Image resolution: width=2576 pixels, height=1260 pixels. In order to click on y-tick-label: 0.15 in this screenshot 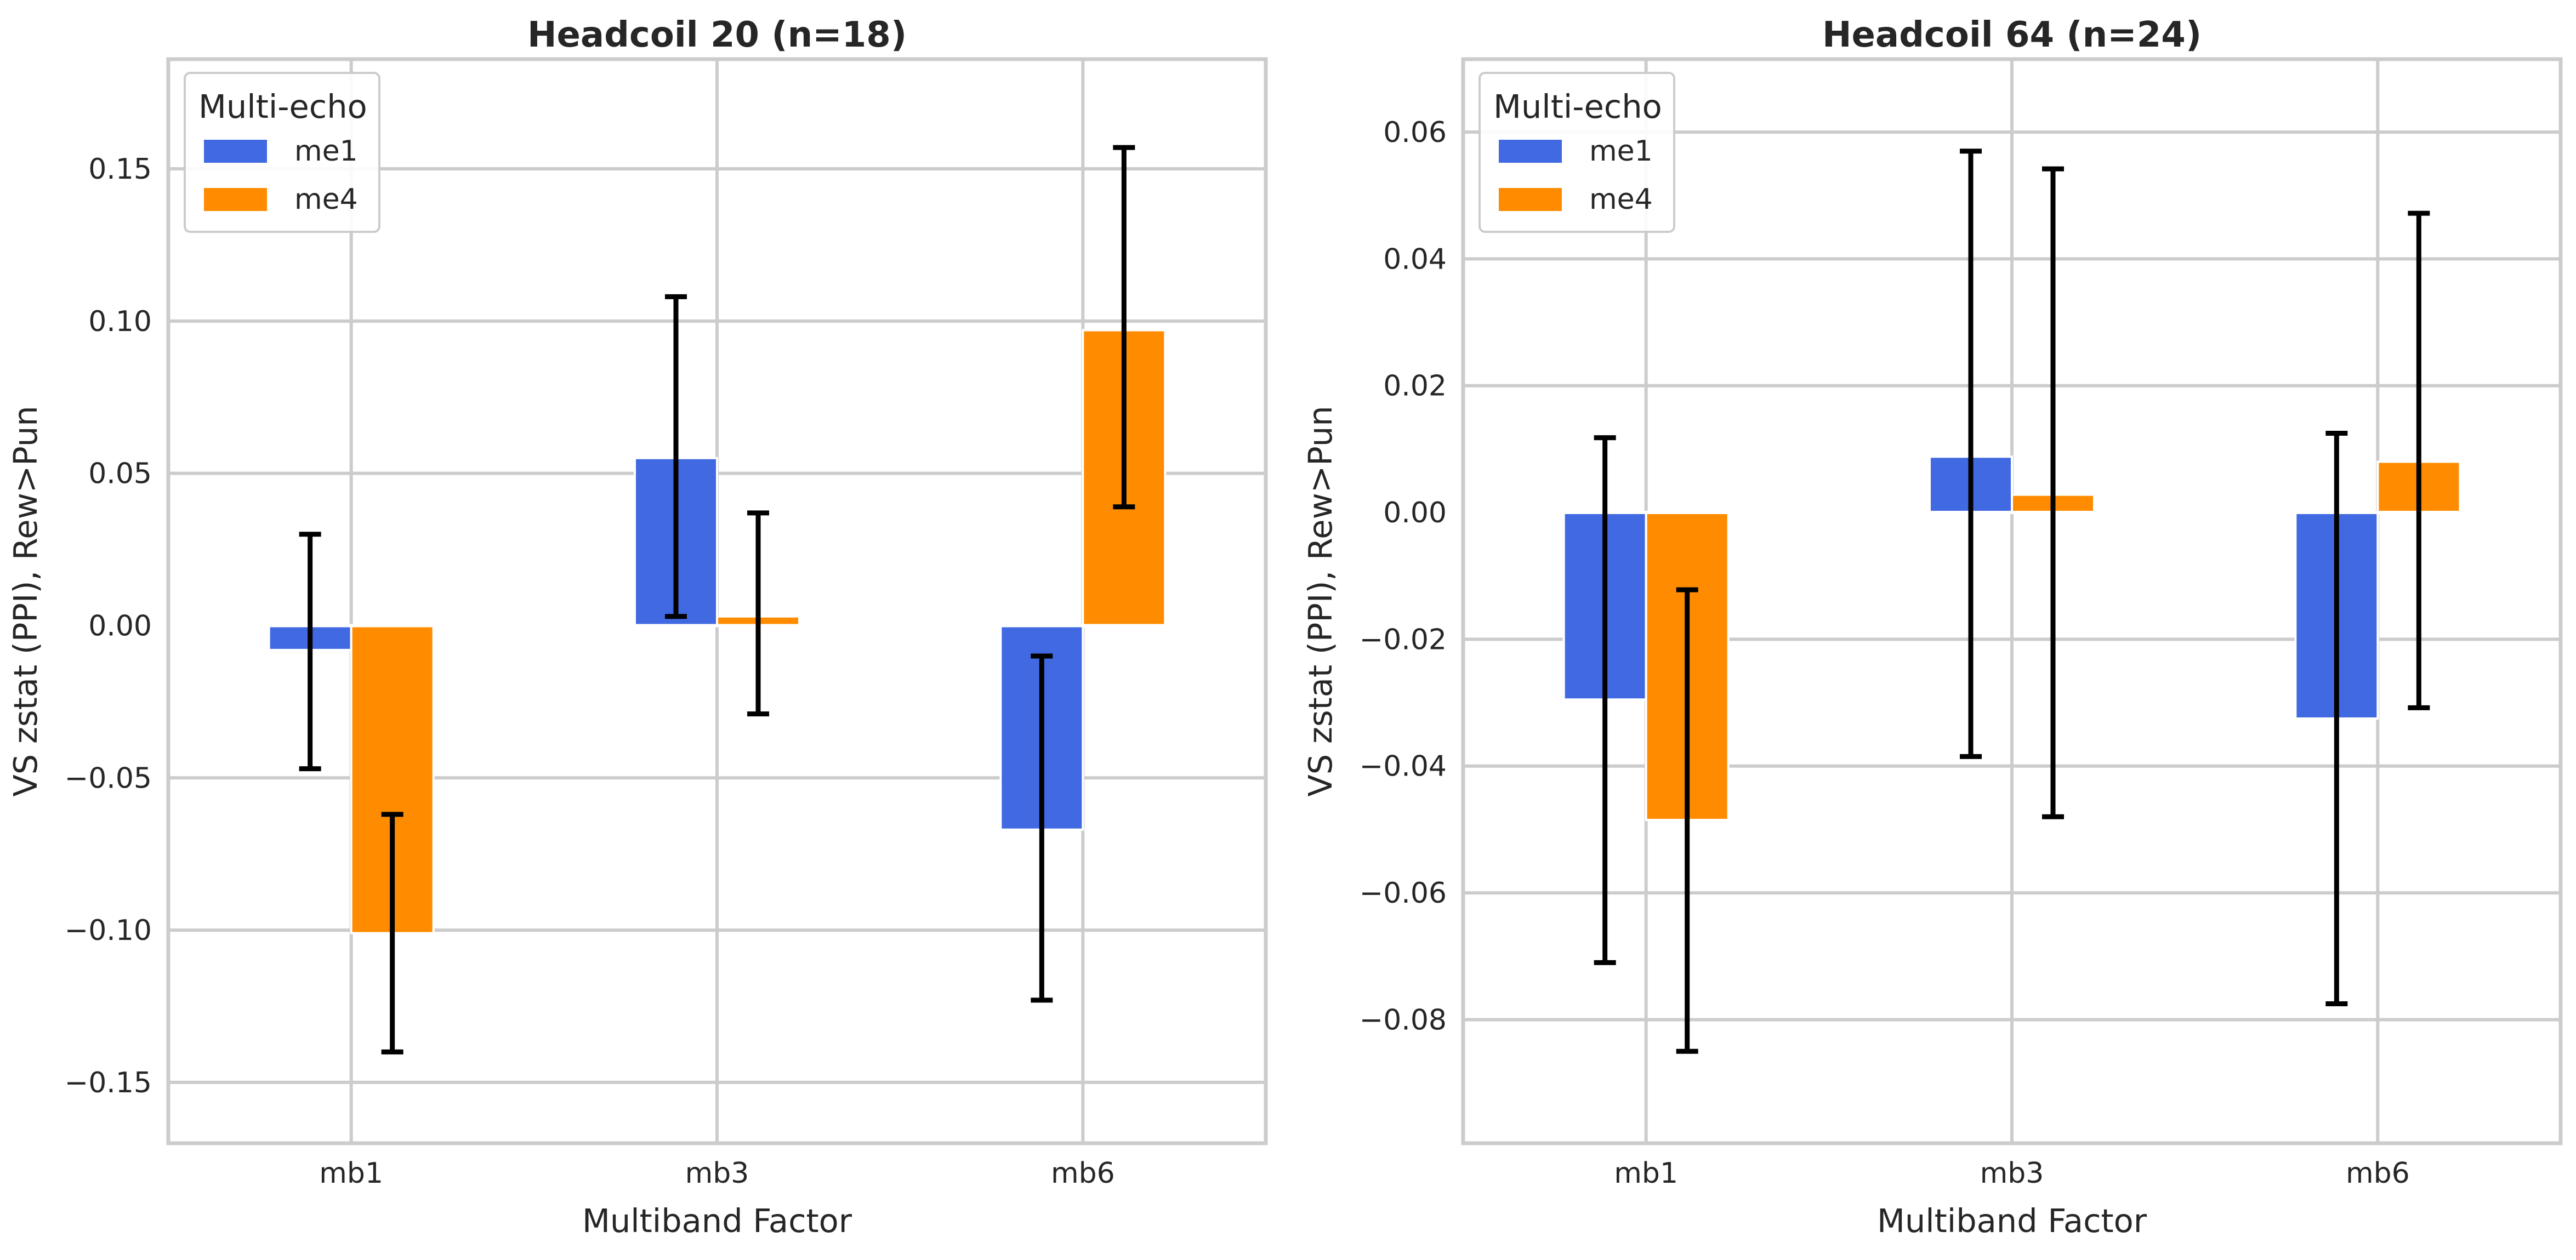, I will do `click(120, 169)`.